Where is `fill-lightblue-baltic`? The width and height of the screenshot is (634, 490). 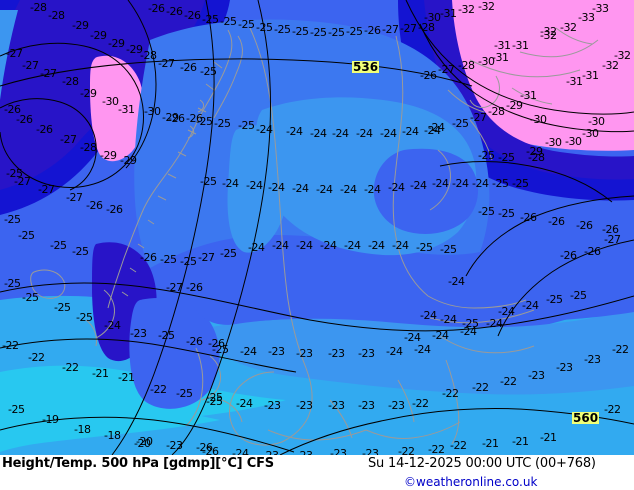 fill-lightblue-baltic is located at coordinates (415, 350).